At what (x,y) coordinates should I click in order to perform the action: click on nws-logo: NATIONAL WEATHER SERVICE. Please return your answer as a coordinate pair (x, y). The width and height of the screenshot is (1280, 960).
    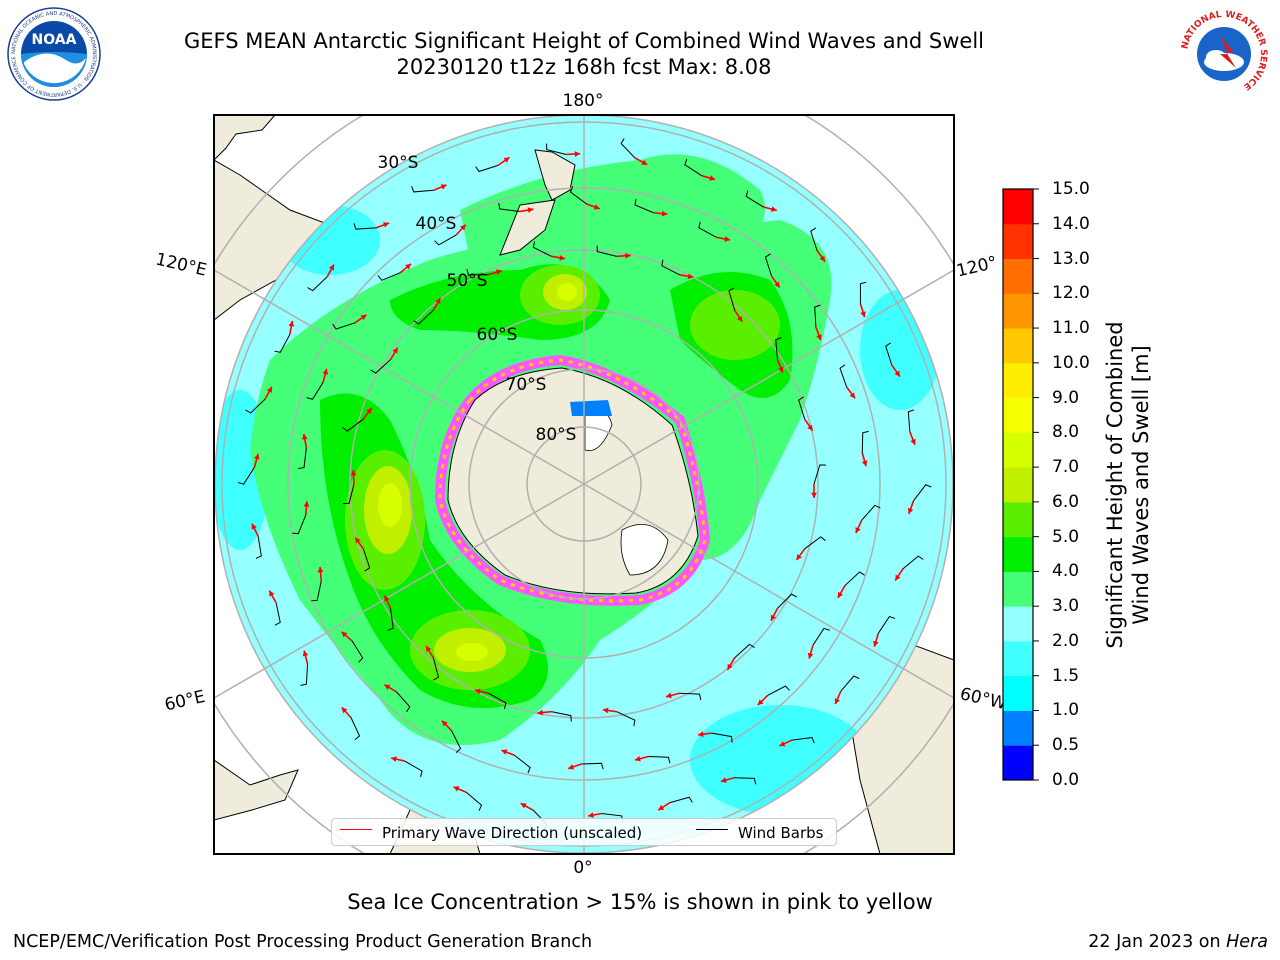
    Looking at the image, I should click on (1224, 54).